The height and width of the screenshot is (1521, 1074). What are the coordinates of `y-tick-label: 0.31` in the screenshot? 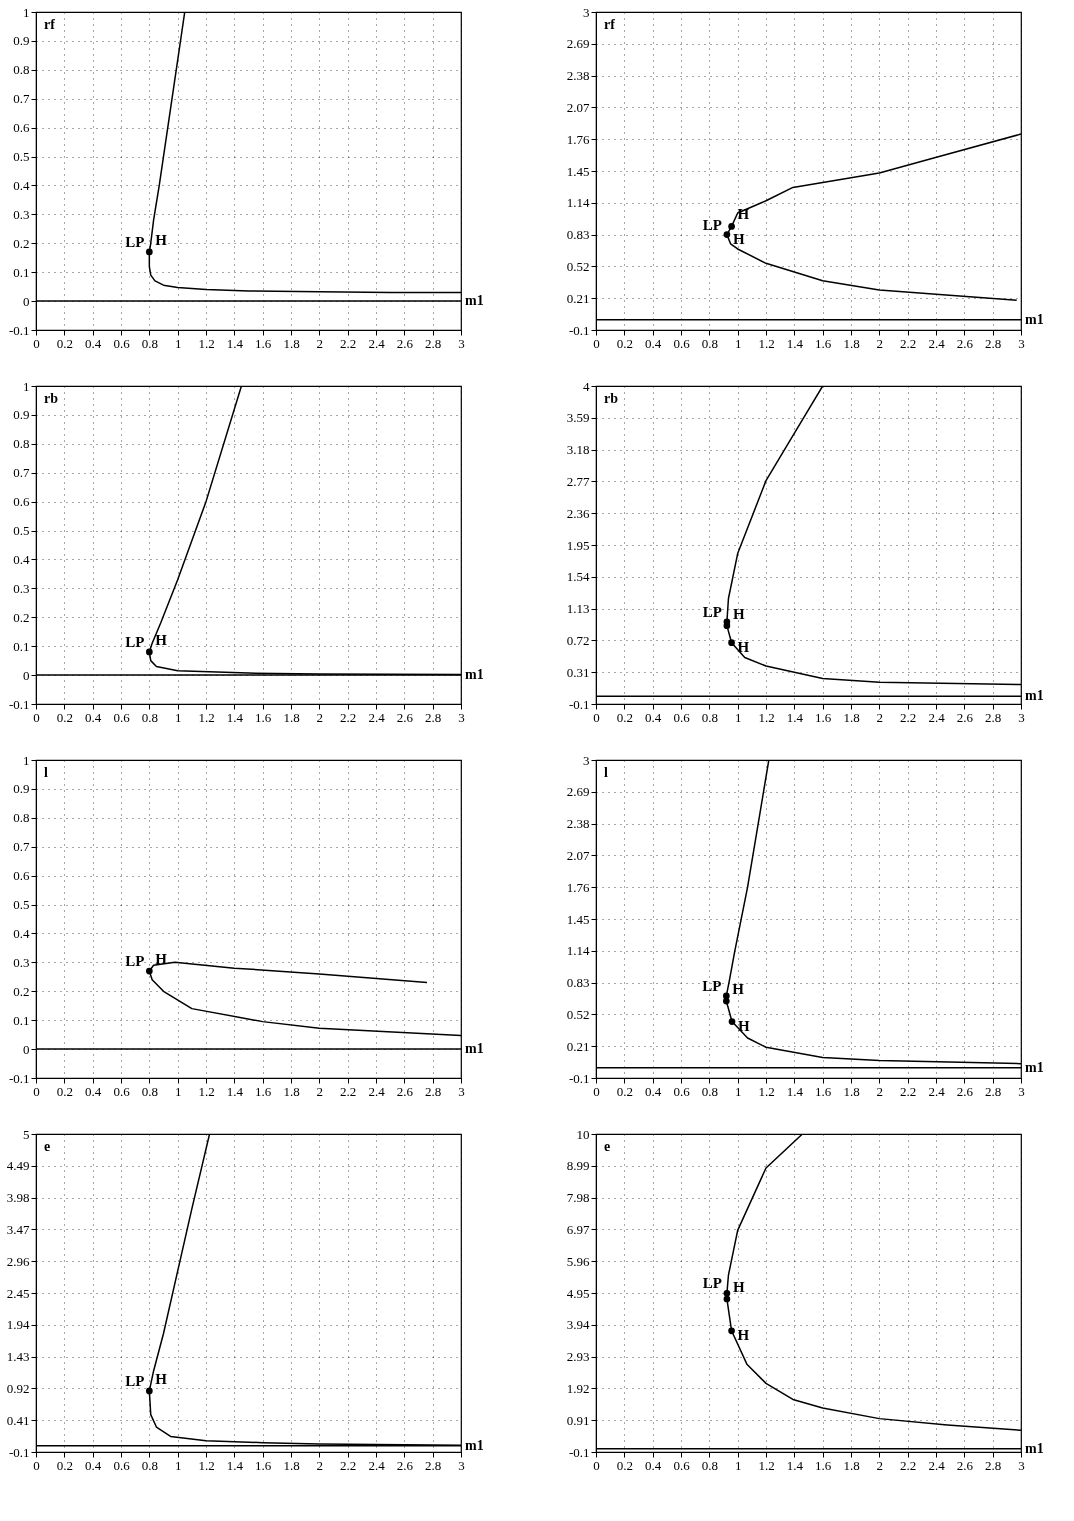 It's located at (578, 672).